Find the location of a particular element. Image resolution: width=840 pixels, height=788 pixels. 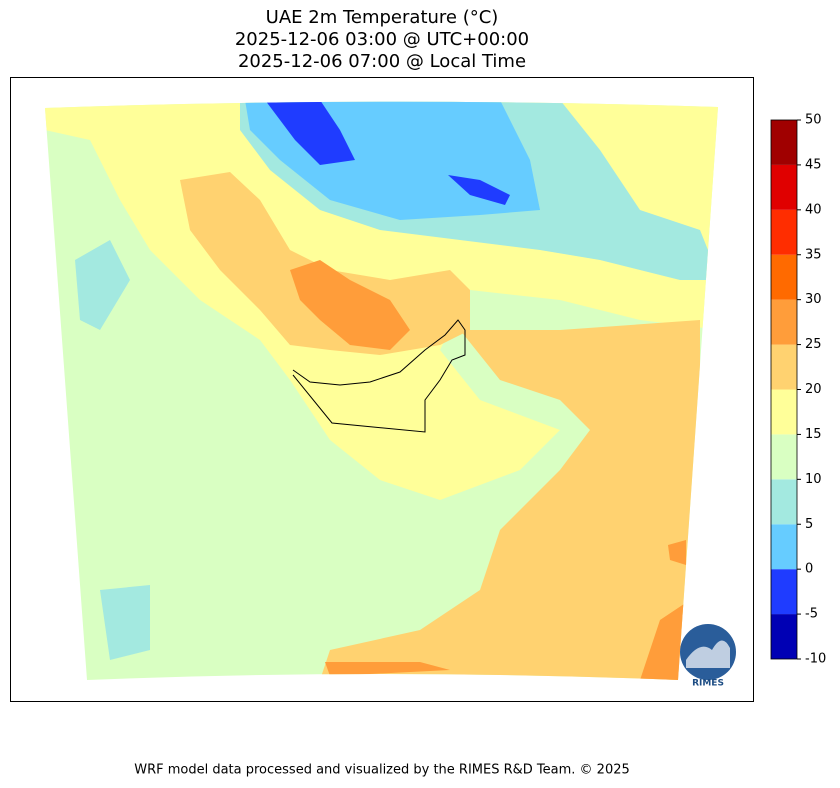

colorbar-tick-label: 30 is located at coordinates (813, 299).